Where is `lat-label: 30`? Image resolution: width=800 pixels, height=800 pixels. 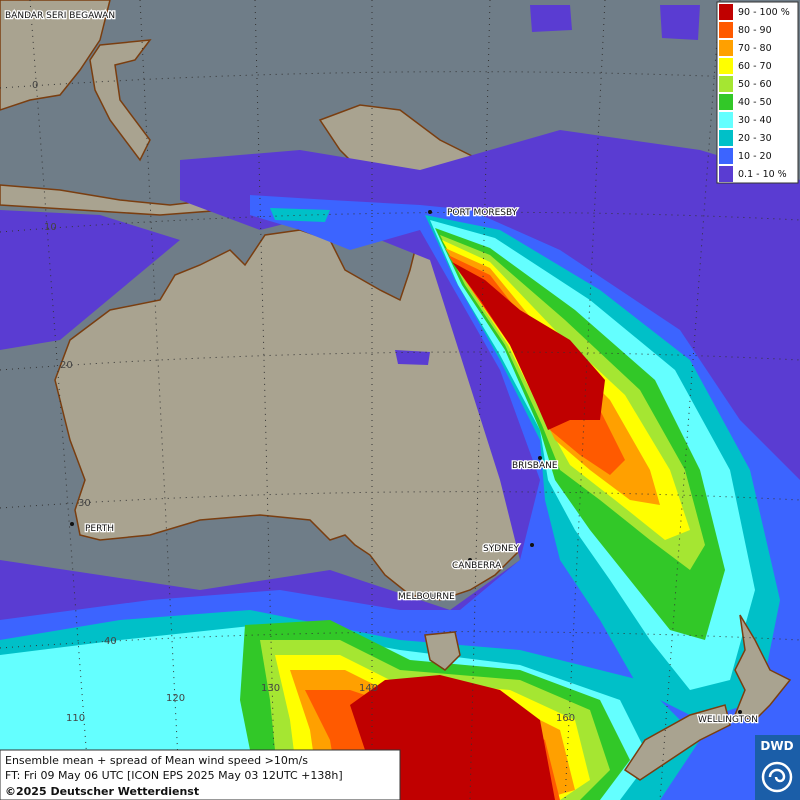 lat-label: 30 is located at coordinates (84, 503).